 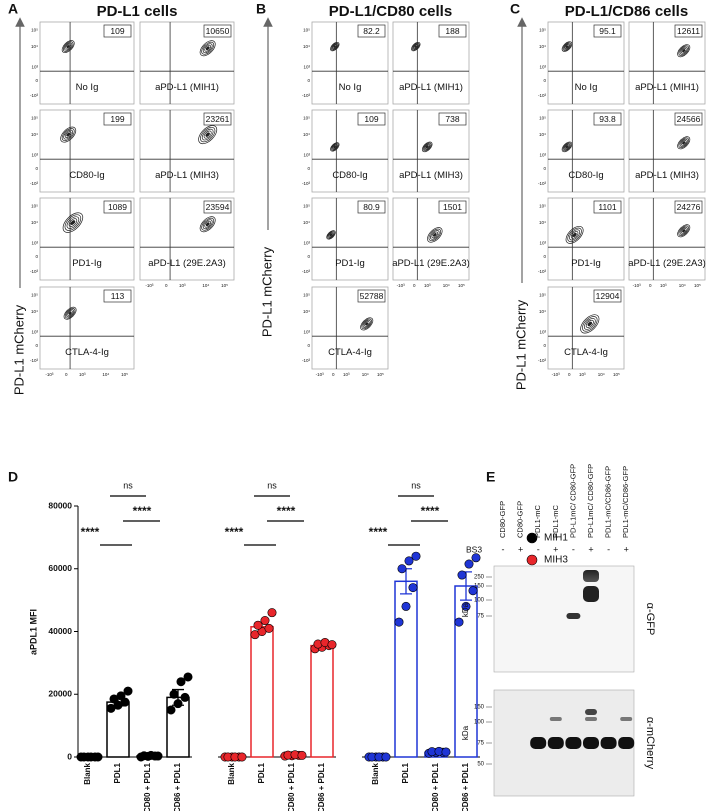 What do you see at coordinates (586, 87) in the screenshot?
I see `plot-label: No Ig` at bounding box center [586, 87].